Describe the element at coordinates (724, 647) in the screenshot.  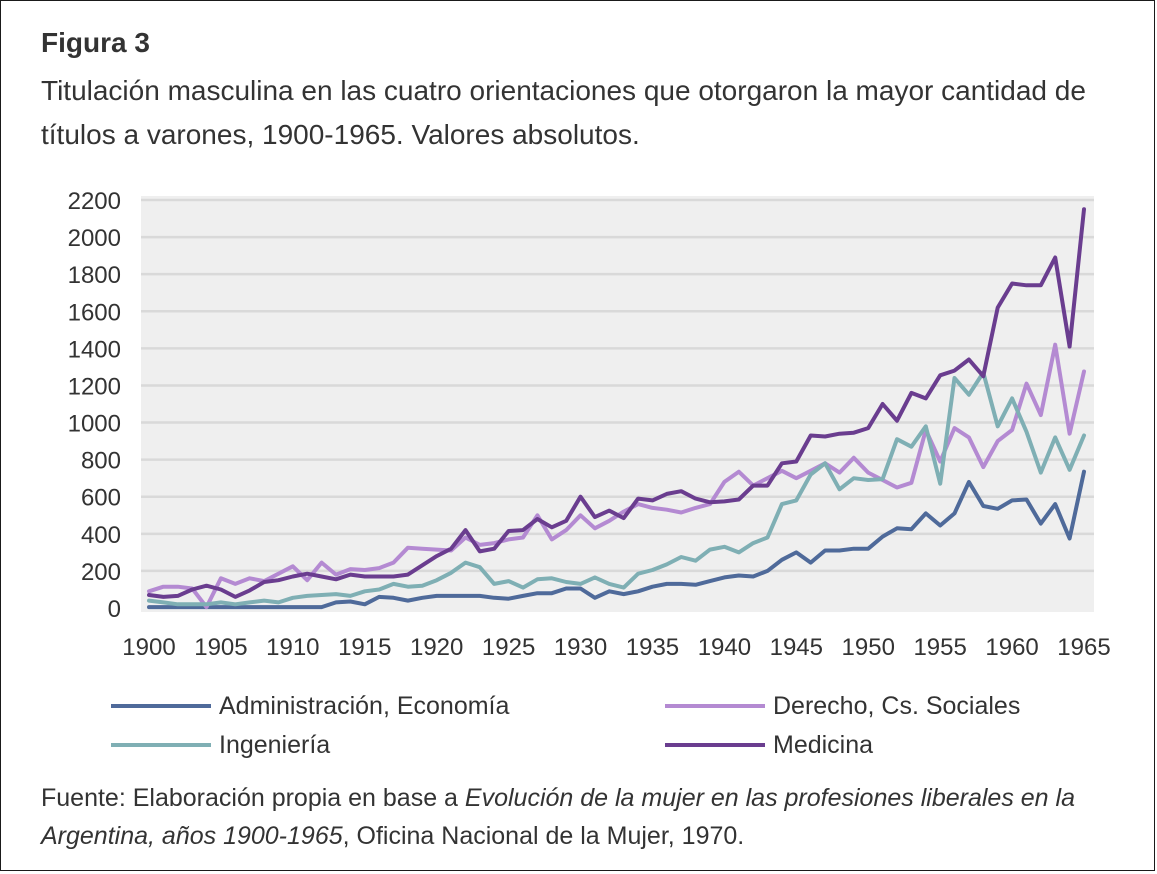
I see `x-tick-label: 1940` at that location.